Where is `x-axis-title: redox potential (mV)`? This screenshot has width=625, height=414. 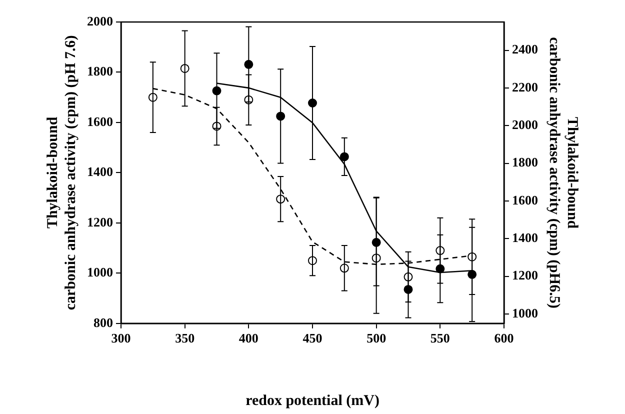 x-axis-title: redox potential (mV) is located at coordinates (313, 400).